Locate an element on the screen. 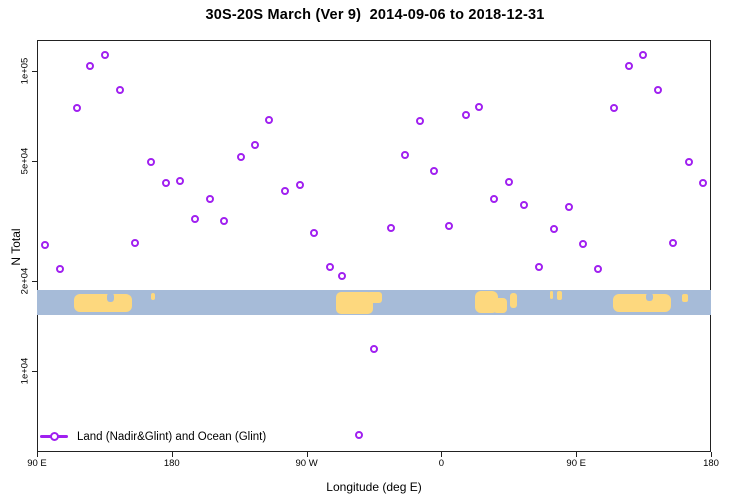 This screenshot has height=500, width=750. legend-marker-icon is located at coordinates (54, 437).